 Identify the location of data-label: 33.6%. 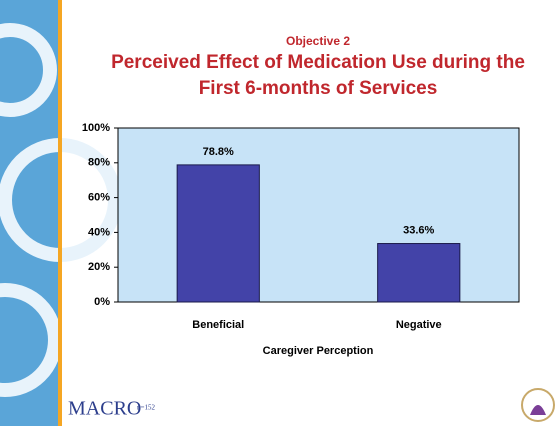
(418, 230).